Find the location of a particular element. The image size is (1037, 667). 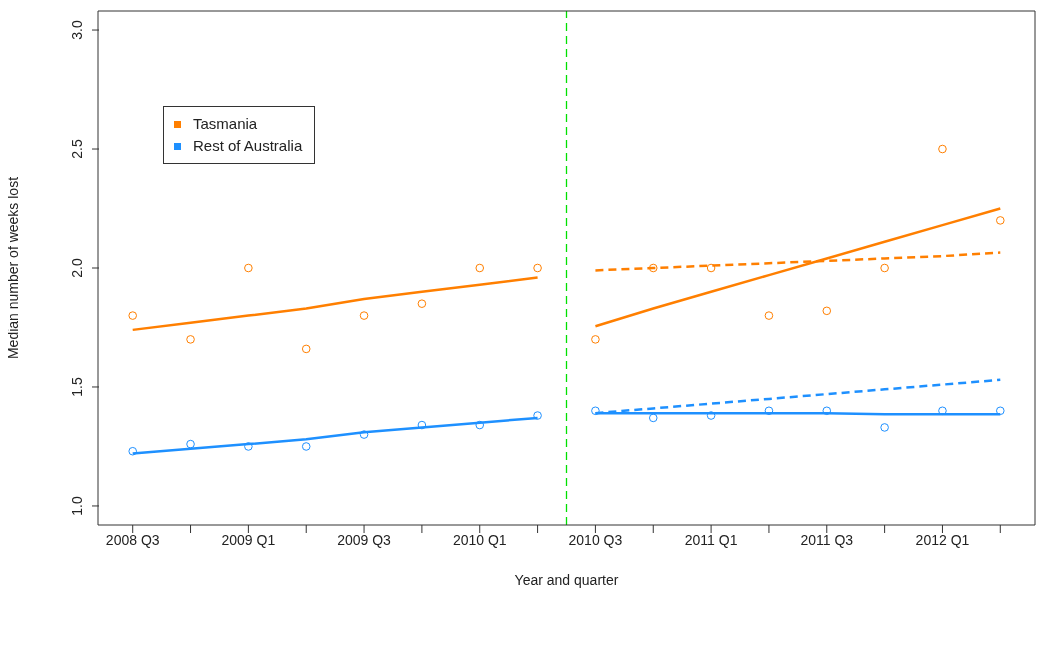

y-tick-label: 1.0 is located at coordinates (77, 506).